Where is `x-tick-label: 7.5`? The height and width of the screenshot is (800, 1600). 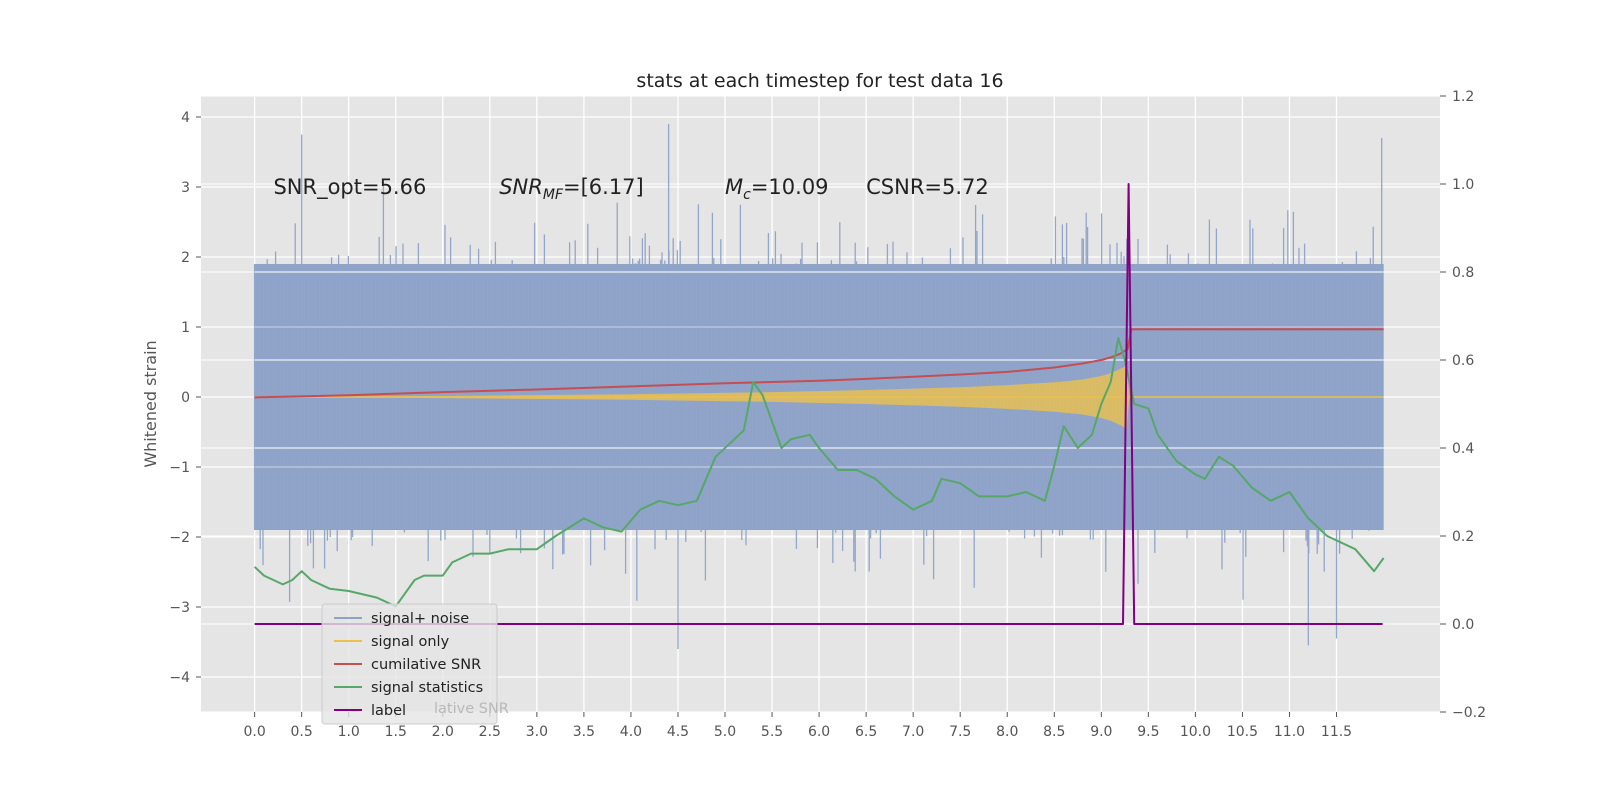 x-tick-label: 7.5 is located at coordinates (960, 732).